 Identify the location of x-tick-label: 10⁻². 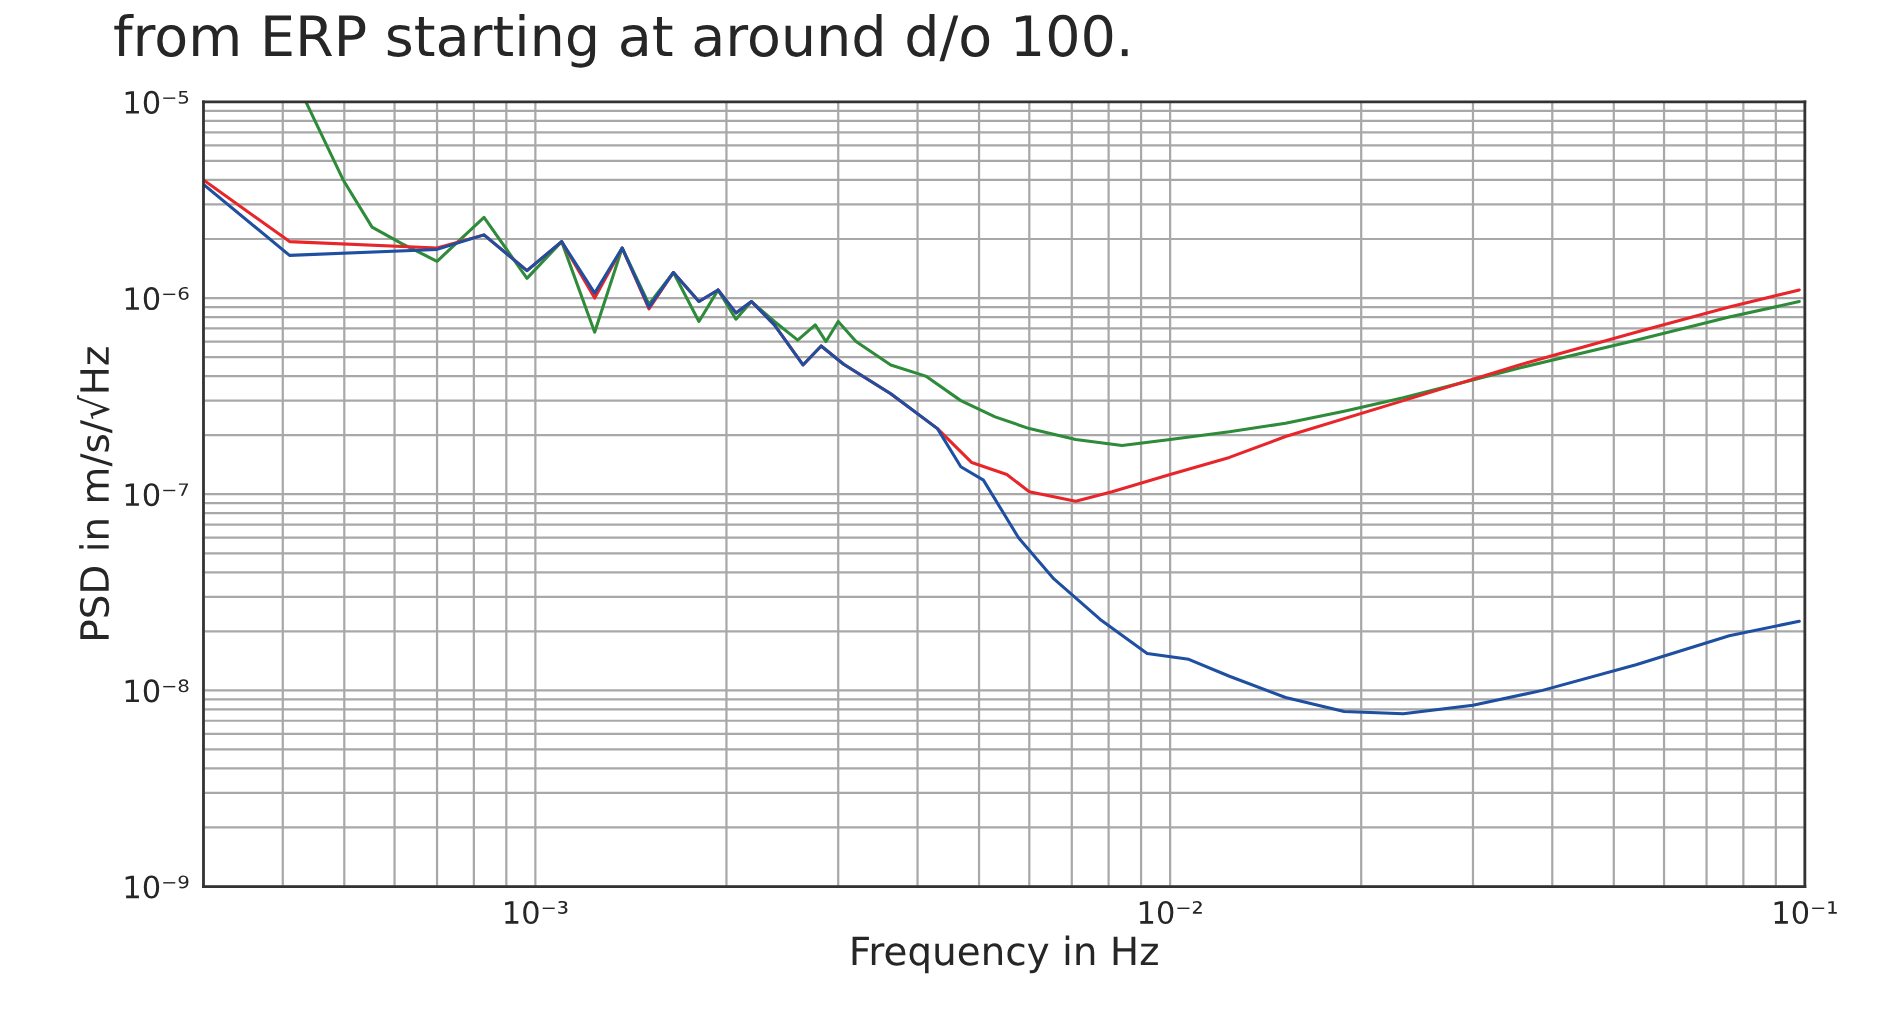
(1170, 912).